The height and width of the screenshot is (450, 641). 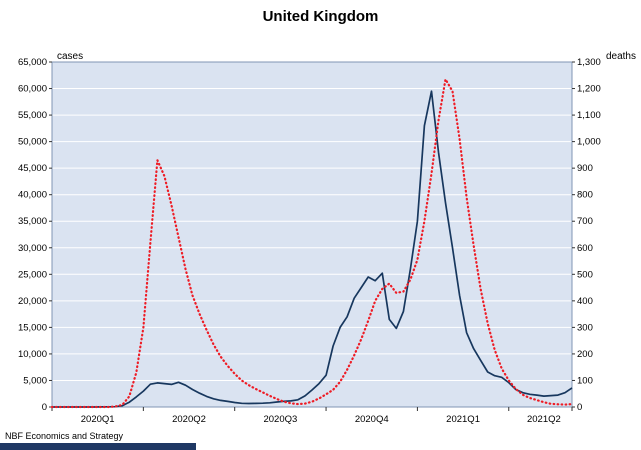 I want to click on svg-text: 15,000, so click(x=32, y=327).